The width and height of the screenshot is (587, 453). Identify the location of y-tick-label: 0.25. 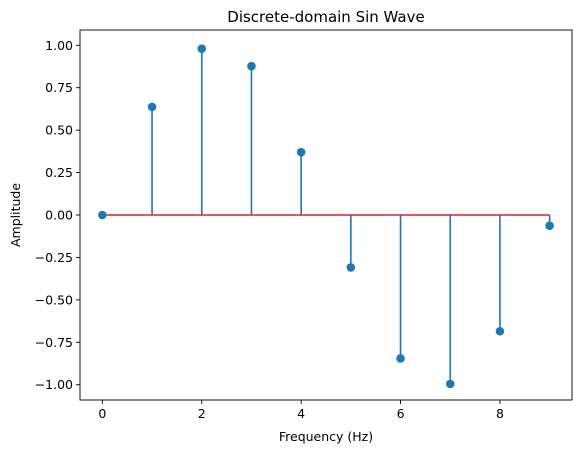
(59, 172).